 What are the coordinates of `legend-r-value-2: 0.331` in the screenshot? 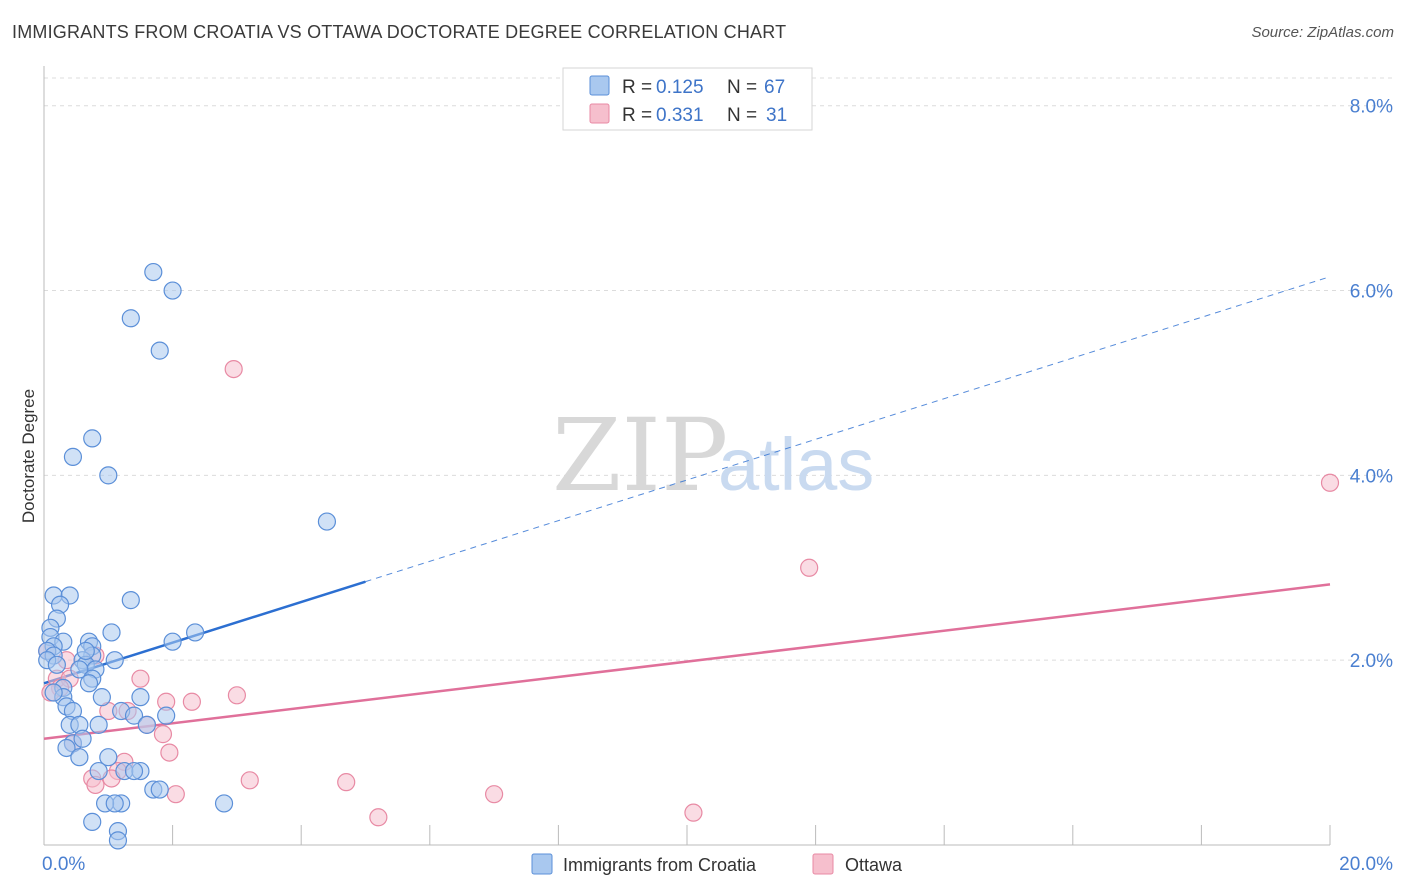 It's located at (680, 115).